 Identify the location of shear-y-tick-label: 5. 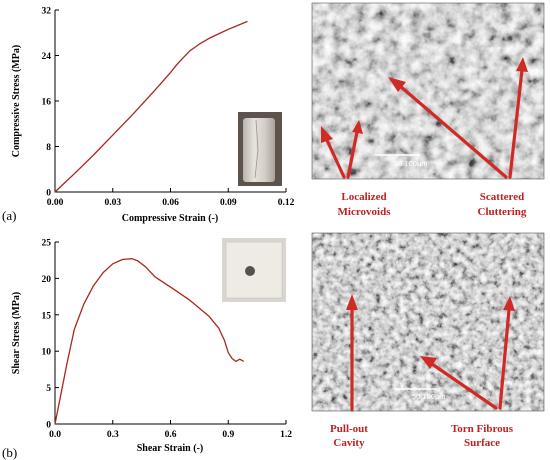
(48, 389).